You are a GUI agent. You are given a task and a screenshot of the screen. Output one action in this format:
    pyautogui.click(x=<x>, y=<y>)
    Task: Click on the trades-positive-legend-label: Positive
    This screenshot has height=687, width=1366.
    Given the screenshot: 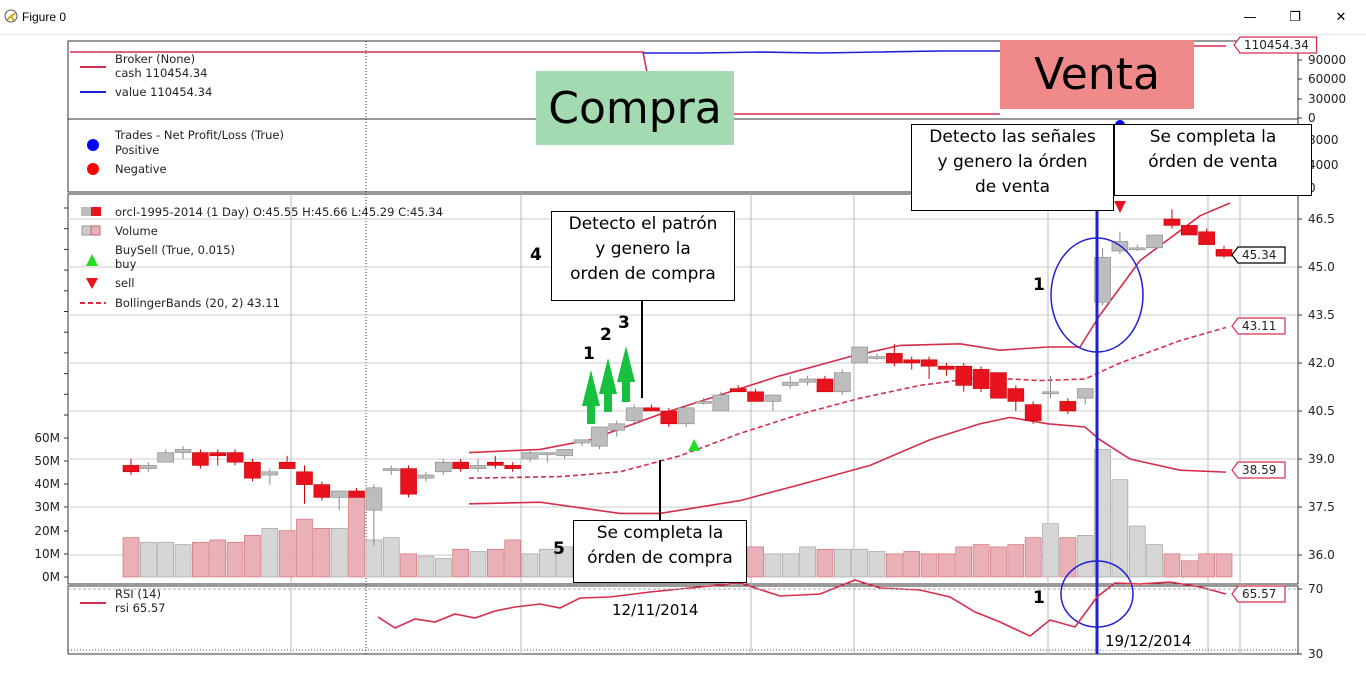 What is the action you would take?
    pyautogui.click(x=137, y=150)
    